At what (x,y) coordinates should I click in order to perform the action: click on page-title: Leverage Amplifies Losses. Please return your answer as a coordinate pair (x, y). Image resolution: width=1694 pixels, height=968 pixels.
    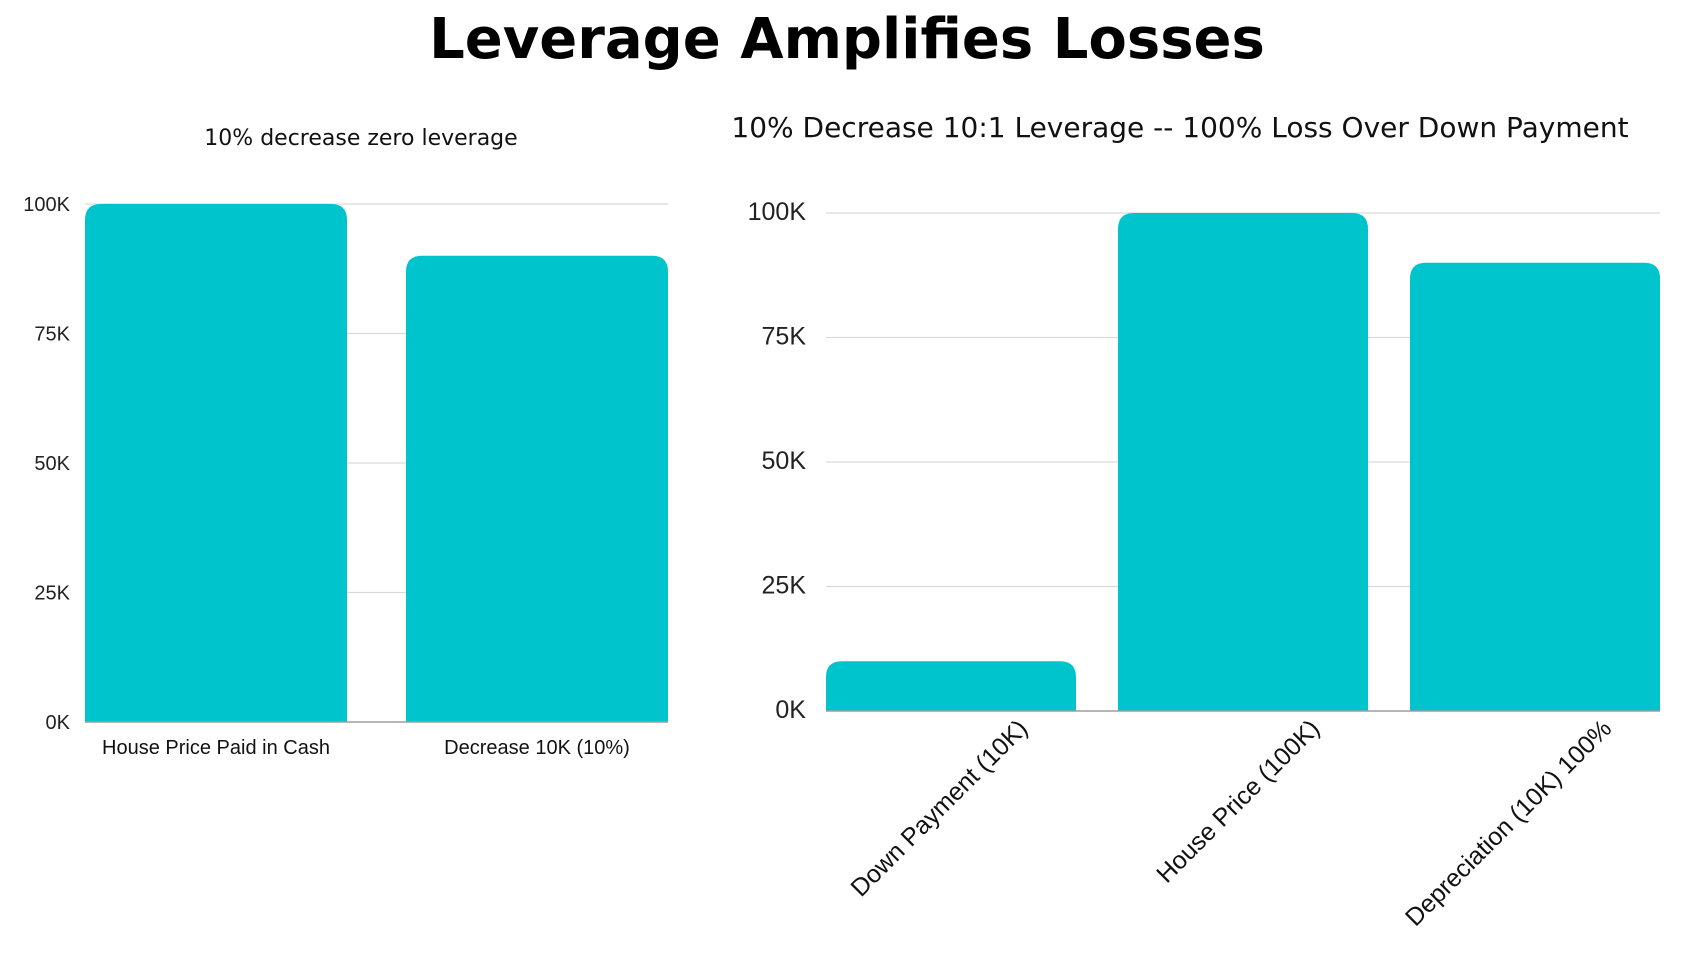
    Looking at the image, I should click on (847, 39).